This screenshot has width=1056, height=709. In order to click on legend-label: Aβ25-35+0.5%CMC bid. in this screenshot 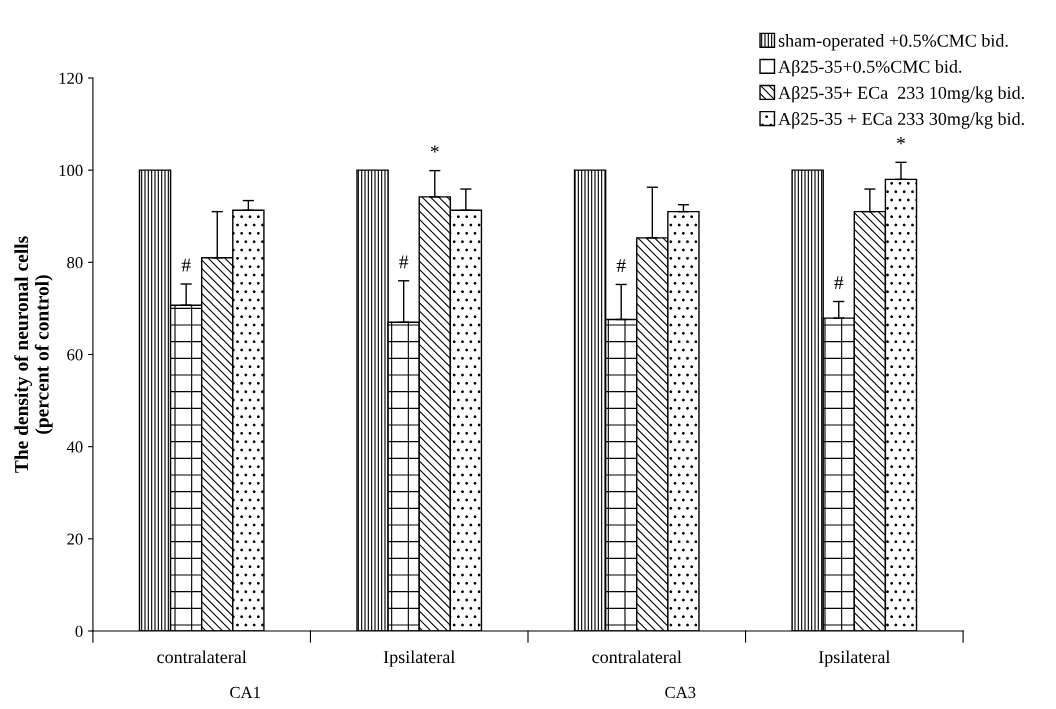, I will do `click(870, 68)`.